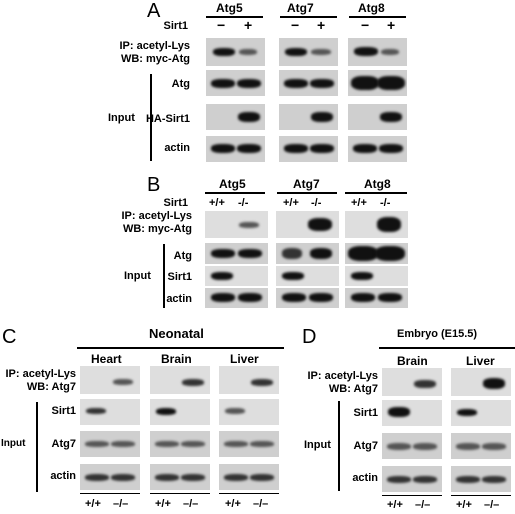 This screenshot has height=514, width=515. What do you see at coordinates (167, 119) in the screenshot?
I see `panel-a-row-ha-sirt1: HA-Sirt1` at bounding box center [167, 119].